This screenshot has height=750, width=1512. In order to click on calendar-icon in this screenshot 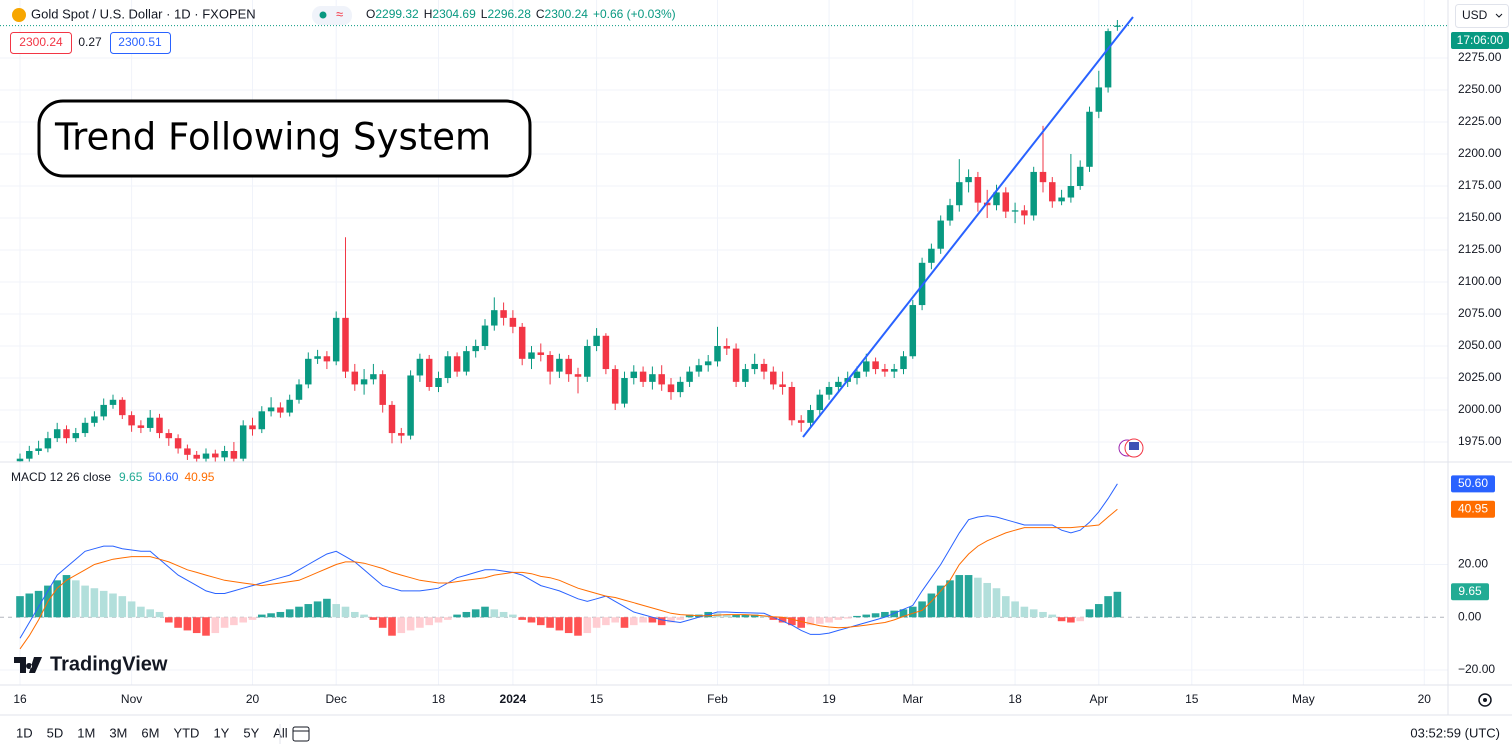, I will do `click(301, 734)`.